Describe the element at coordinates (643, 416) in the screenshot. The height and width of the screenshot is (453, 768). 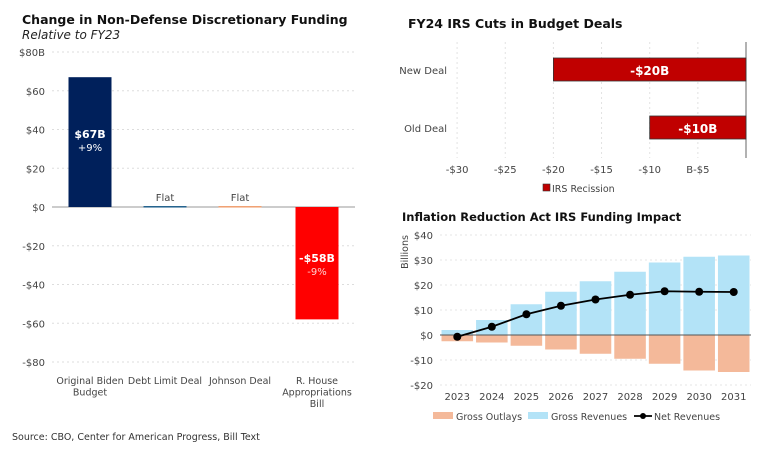
I see `legend-marker` at that location.